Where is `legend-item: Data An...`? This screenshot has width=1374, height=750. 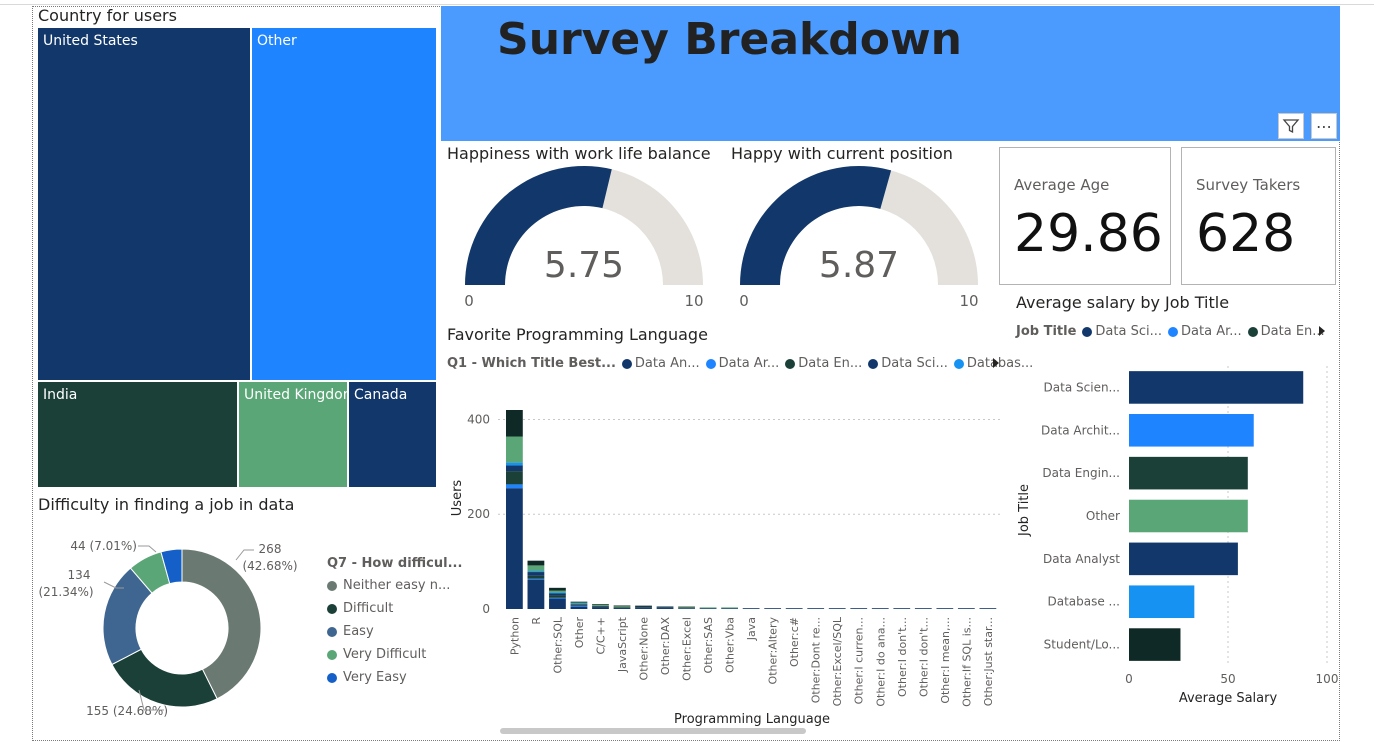 legend-item: Data An... is located at coordinates (660, 363).